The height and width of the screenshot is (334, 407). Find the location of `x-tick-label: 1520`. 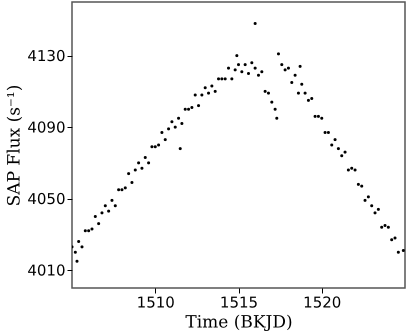

x-tick-label: 1520 is located at coordinates (322, 303).